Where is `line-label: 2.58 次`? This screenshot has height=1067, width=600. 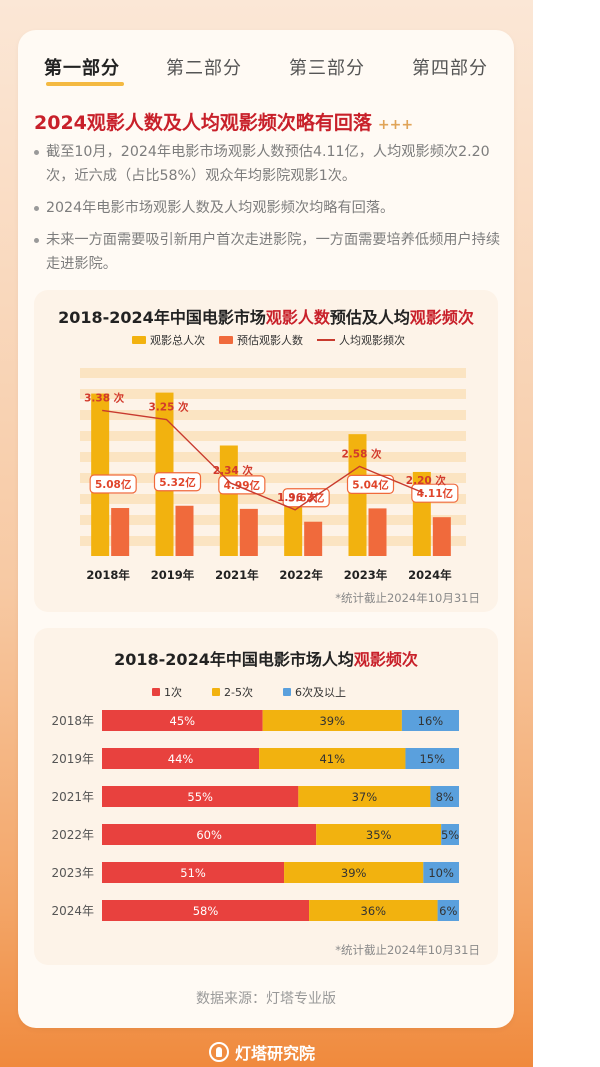
line-label: 2.58 次 is located at coordinates (361, 453).